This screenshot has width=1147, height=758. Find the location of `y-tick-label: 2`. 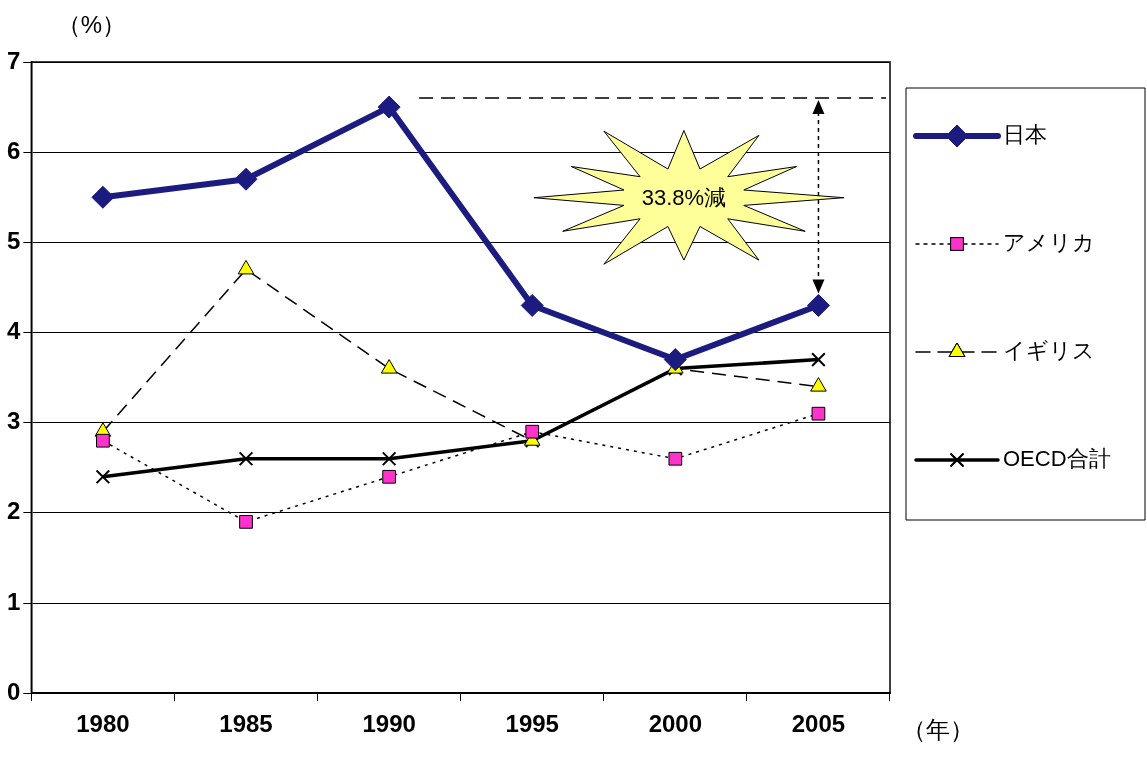

y-tick-label: 2 is located at coordinates (13, 511).